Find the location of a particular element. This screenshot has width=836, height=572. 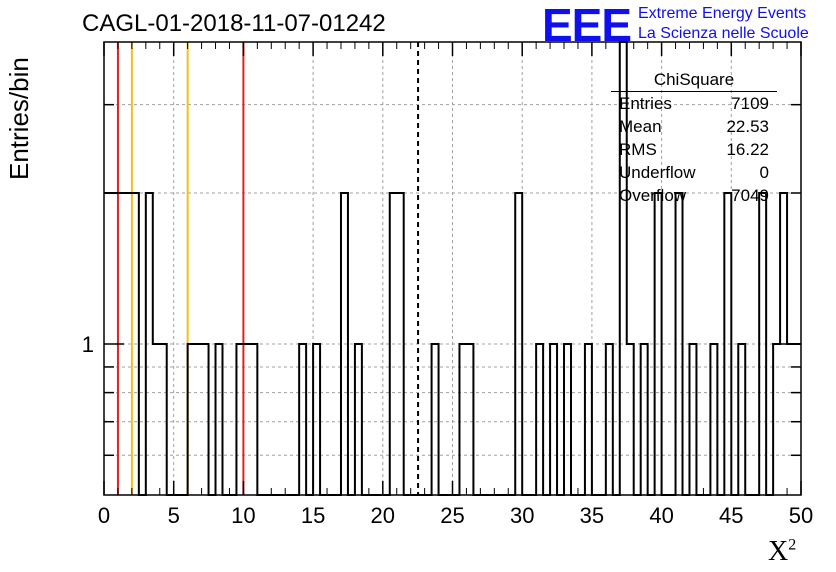

stats-row-entries: Entries 7109 is located at coordinates (694, 103).